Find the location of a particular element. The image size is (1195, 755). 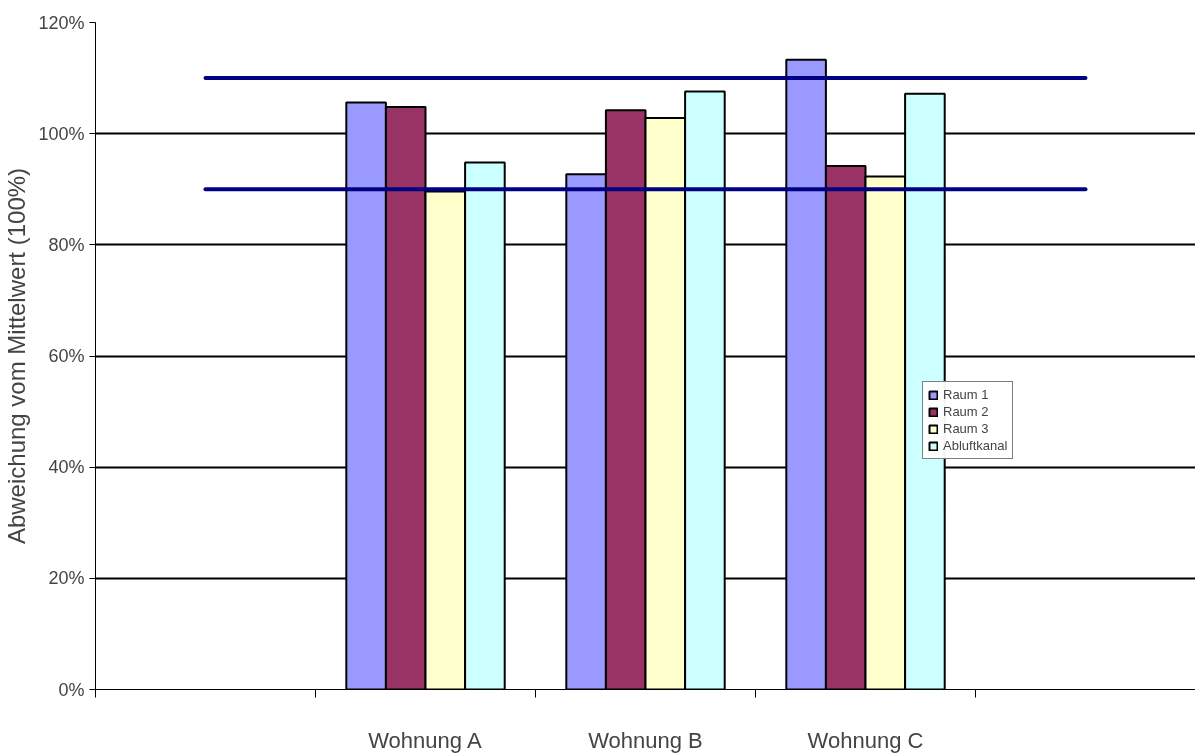

legend-label: Raum 1 is located at coordinates (966, 394).